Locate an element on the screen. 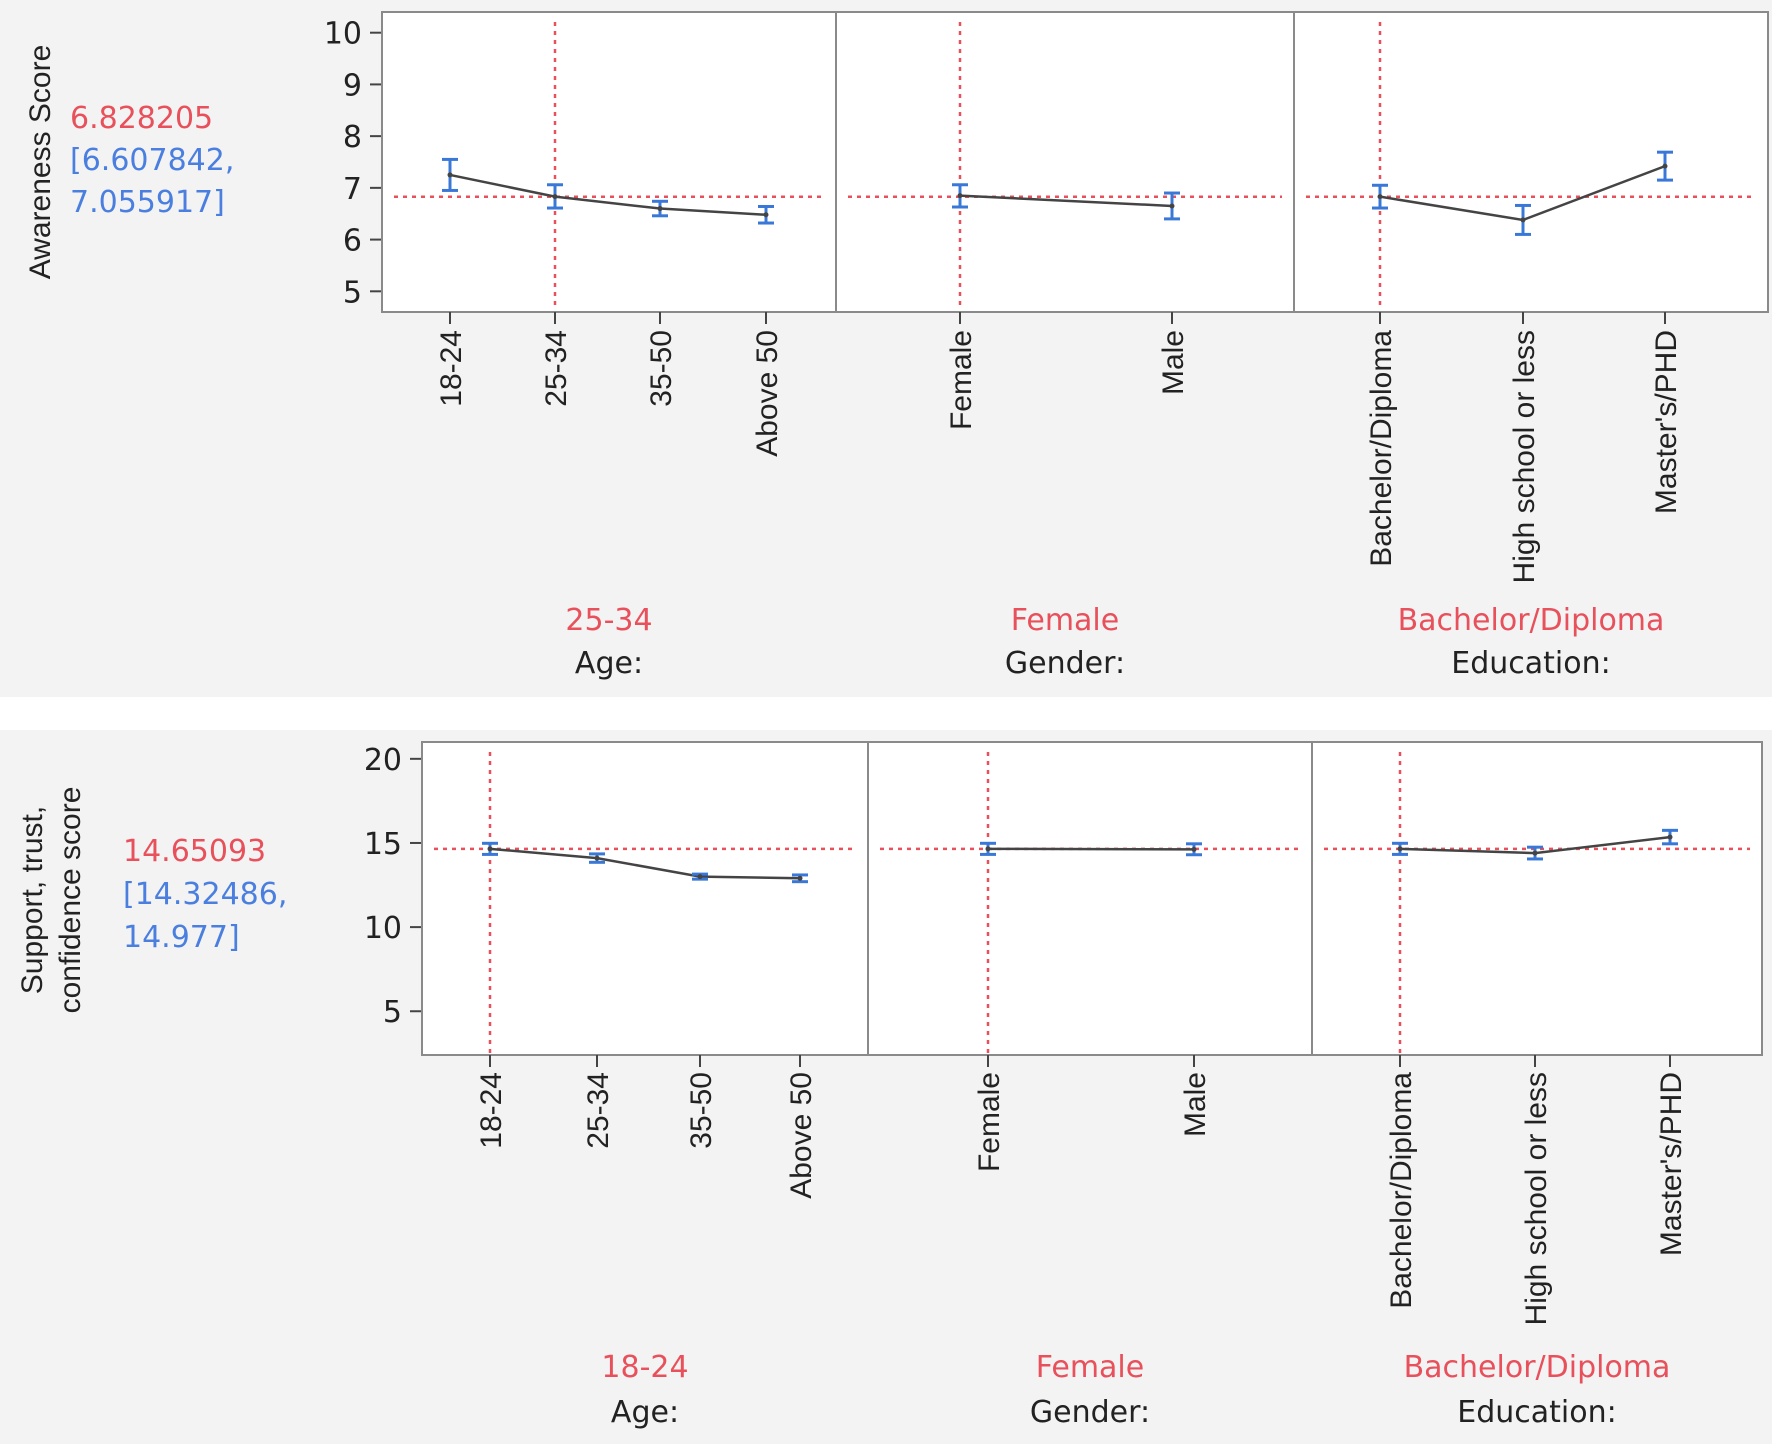 This screenshot has height=1444, width=1772. panel-age: 18-24 25-34 35-50 Above 50 25-34 Age: is located at coordinates (609, 346).